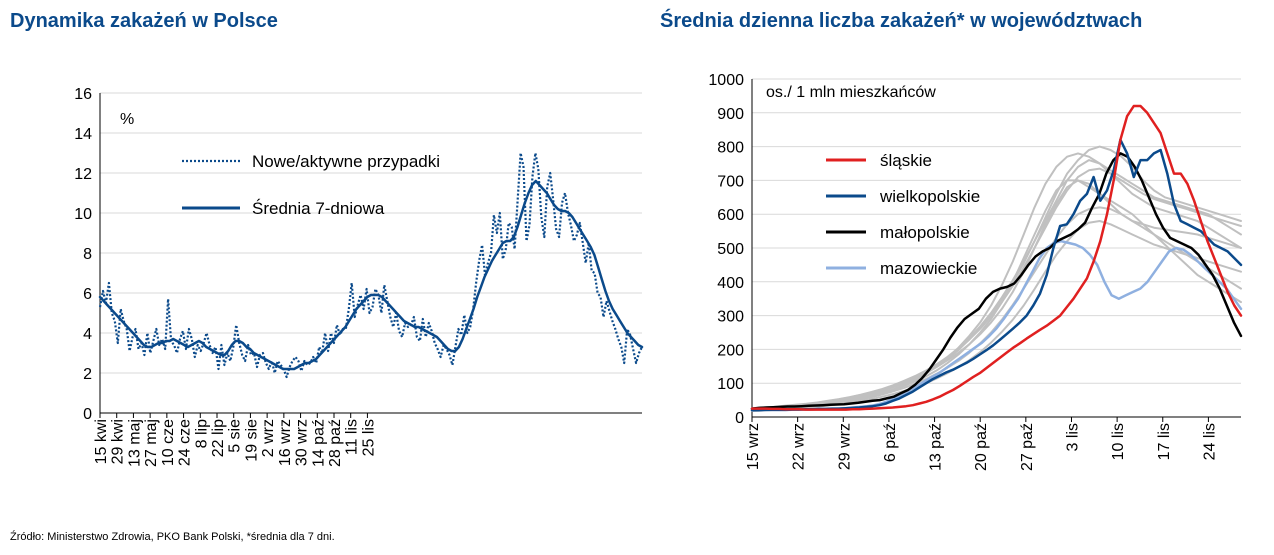 This screenshot has height=555, width=1274. I want to click on left-chart-x-tick-label: 13 maj, so click(134, 443).